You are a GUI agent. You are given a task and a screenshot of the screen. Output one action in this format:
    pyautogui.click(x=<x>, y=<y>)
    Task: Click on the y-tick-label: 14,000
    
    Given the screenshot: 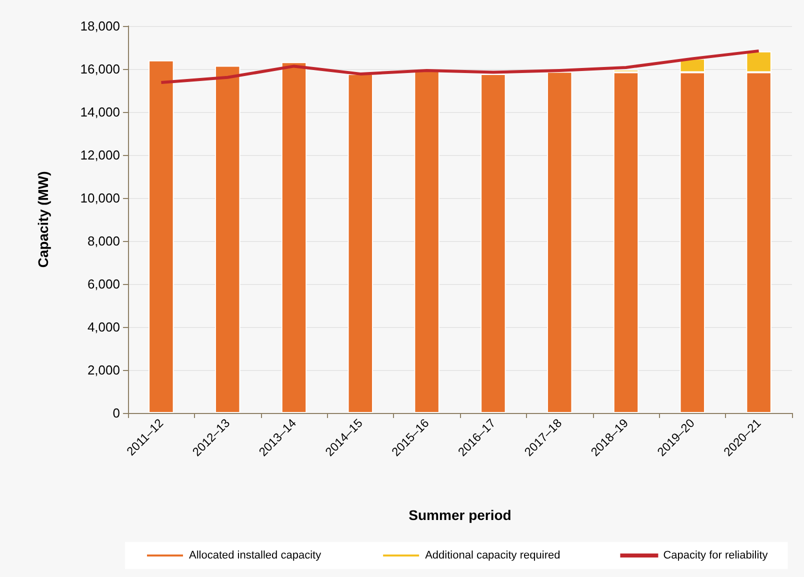 What is the action you would take?
    pyautogui.click(x=100, y=112)
    